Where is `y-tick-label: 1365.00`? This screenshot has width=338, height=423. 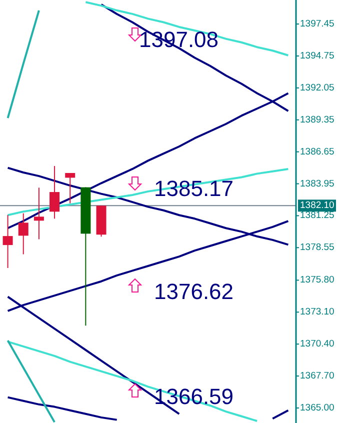
y-tick-label: 1365.00 is located at coordinates (317, 408).